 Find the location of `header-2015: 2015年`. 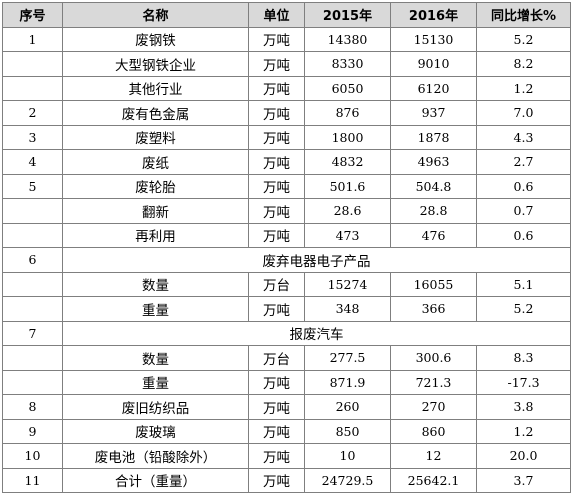

header-2015: 2015年 is located at coordinates (347, 15).